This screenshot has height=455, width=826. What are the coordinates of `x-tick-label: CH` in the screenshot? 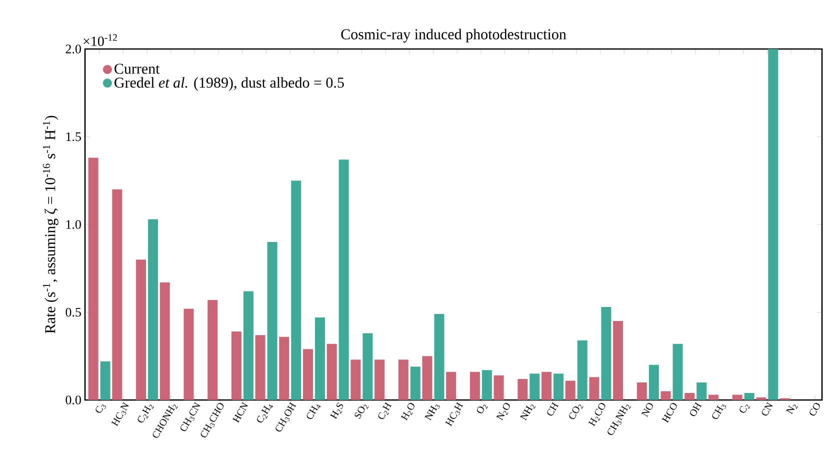 It's located at (553, 409).